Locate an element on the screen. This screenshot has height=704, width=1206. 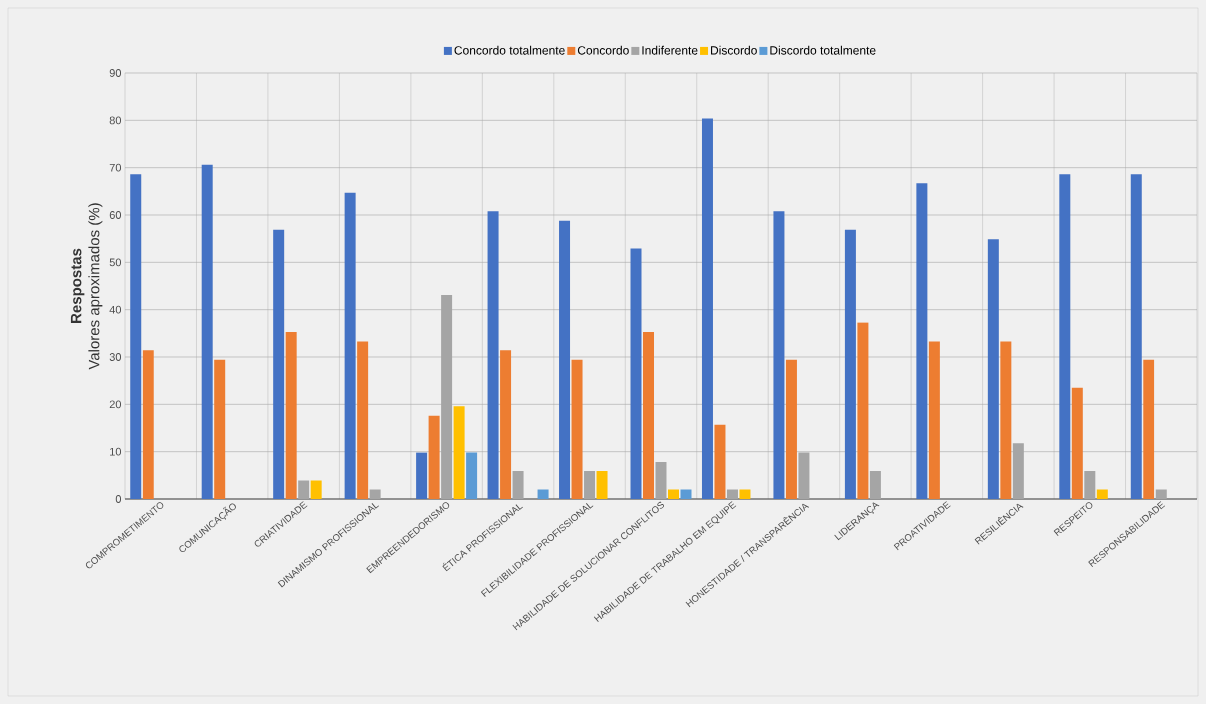
legend-label: Discordo totalmente is located at coordinates (823, 50).